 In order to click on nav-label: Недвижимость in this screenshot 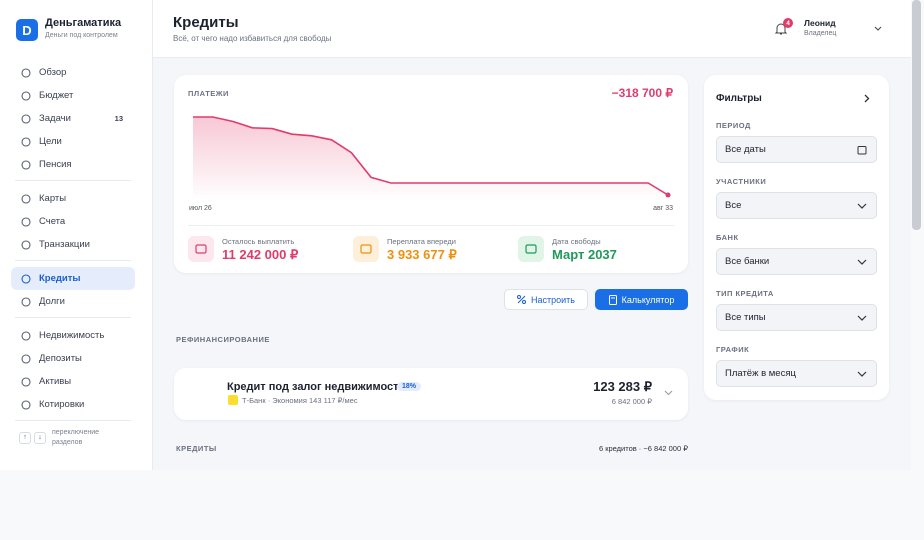, I will do `click(72, 335)`.